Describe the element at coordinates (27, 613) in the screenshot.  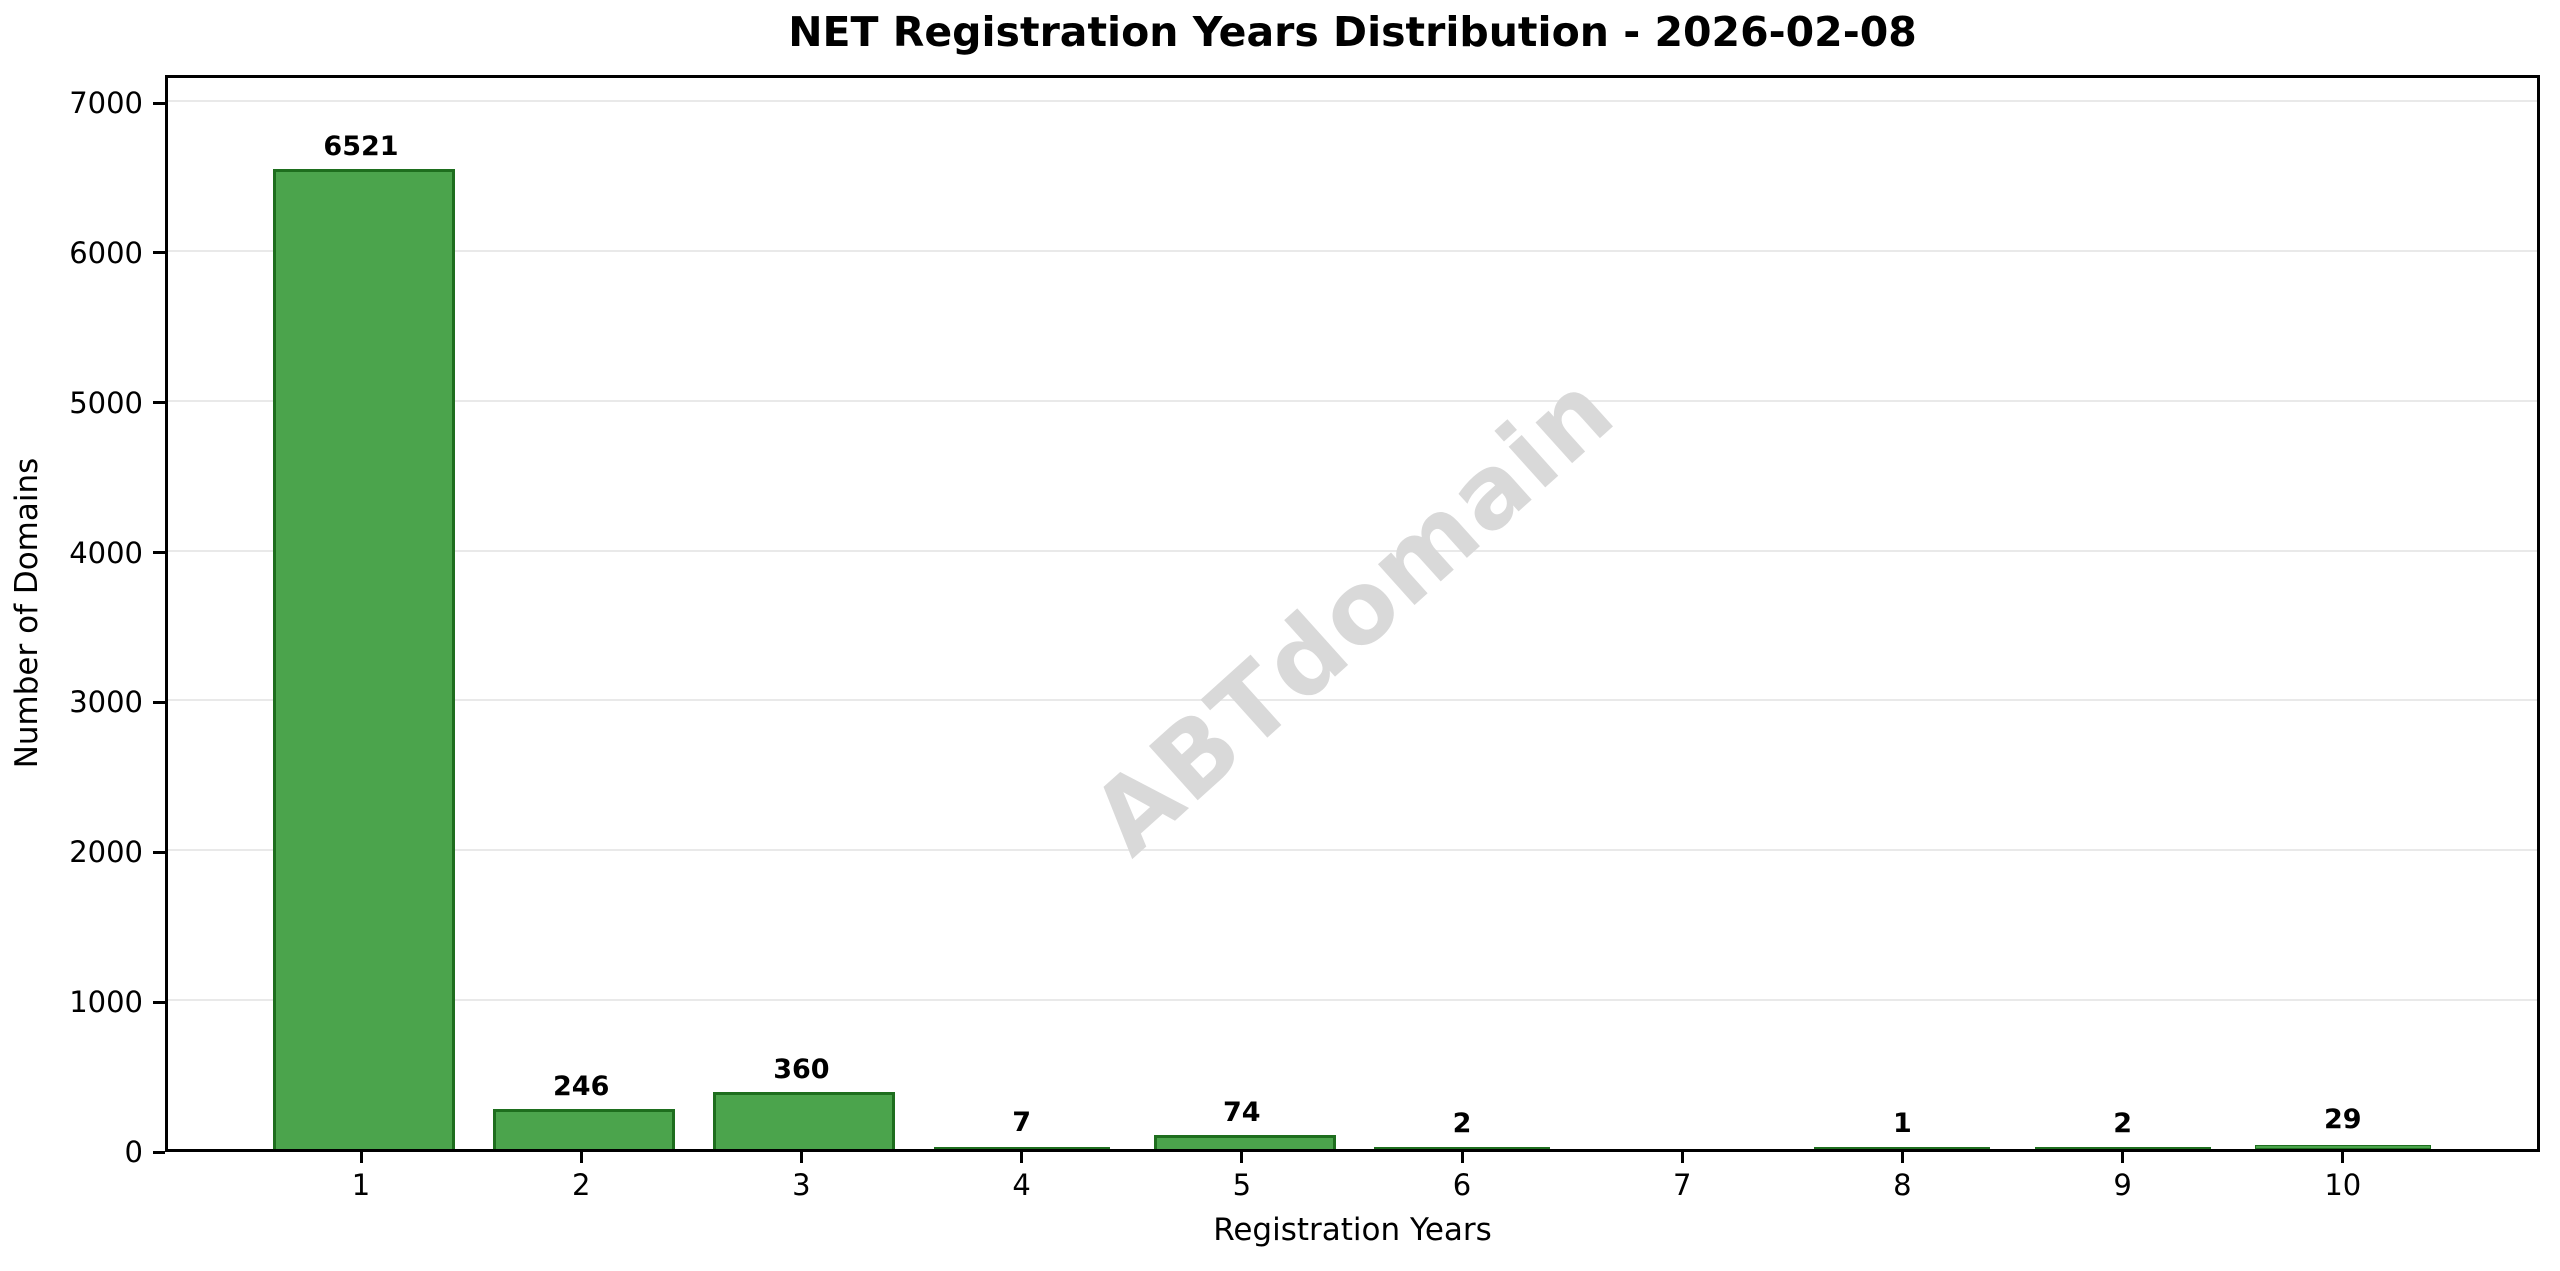
I see `y-axis-label: Number of Domains` at that location.